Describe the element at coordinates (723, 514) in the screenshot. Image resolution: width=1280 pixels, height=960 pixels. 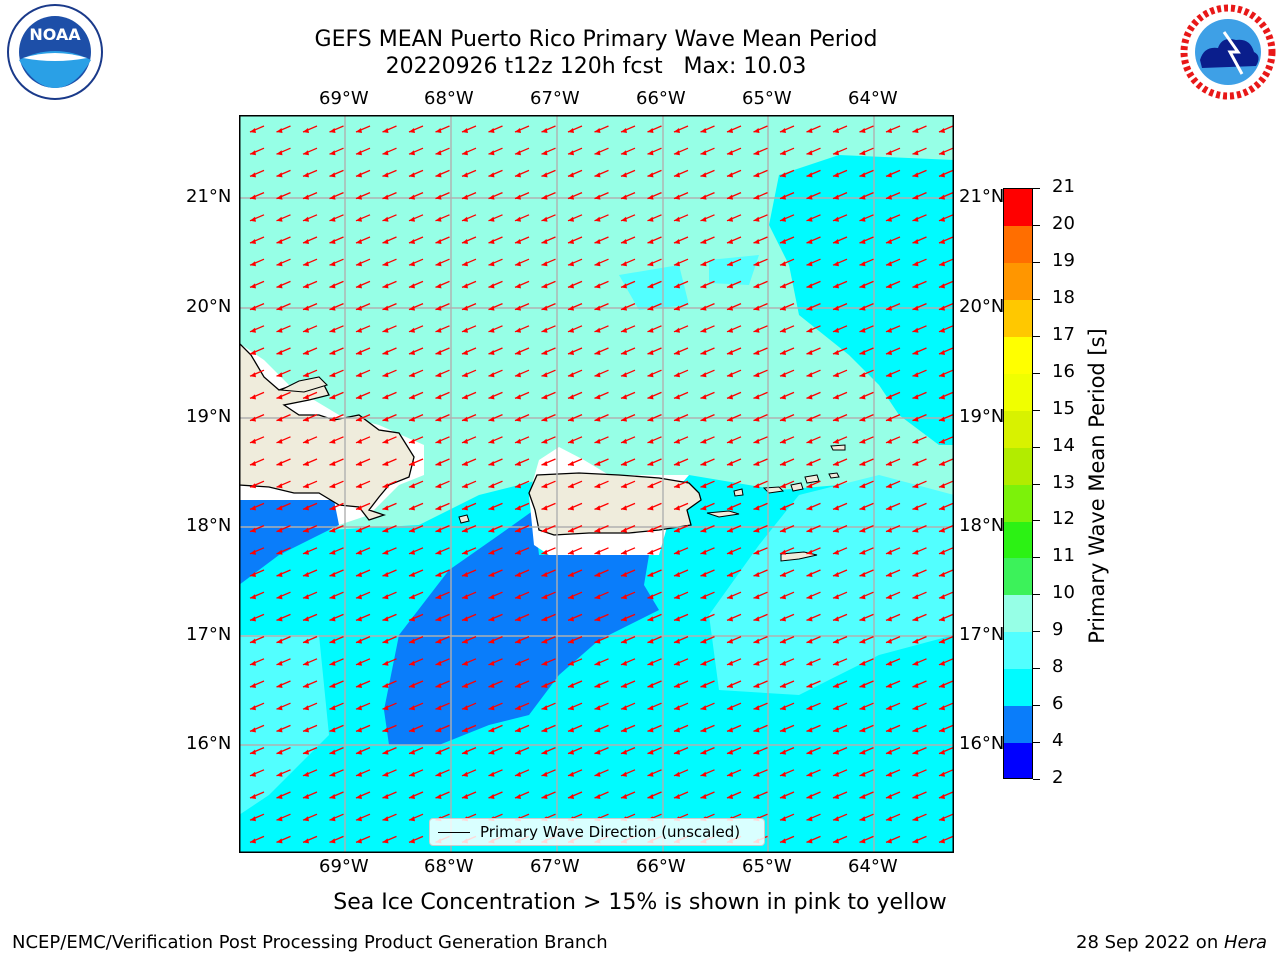
I see `land-vieques` at that location.